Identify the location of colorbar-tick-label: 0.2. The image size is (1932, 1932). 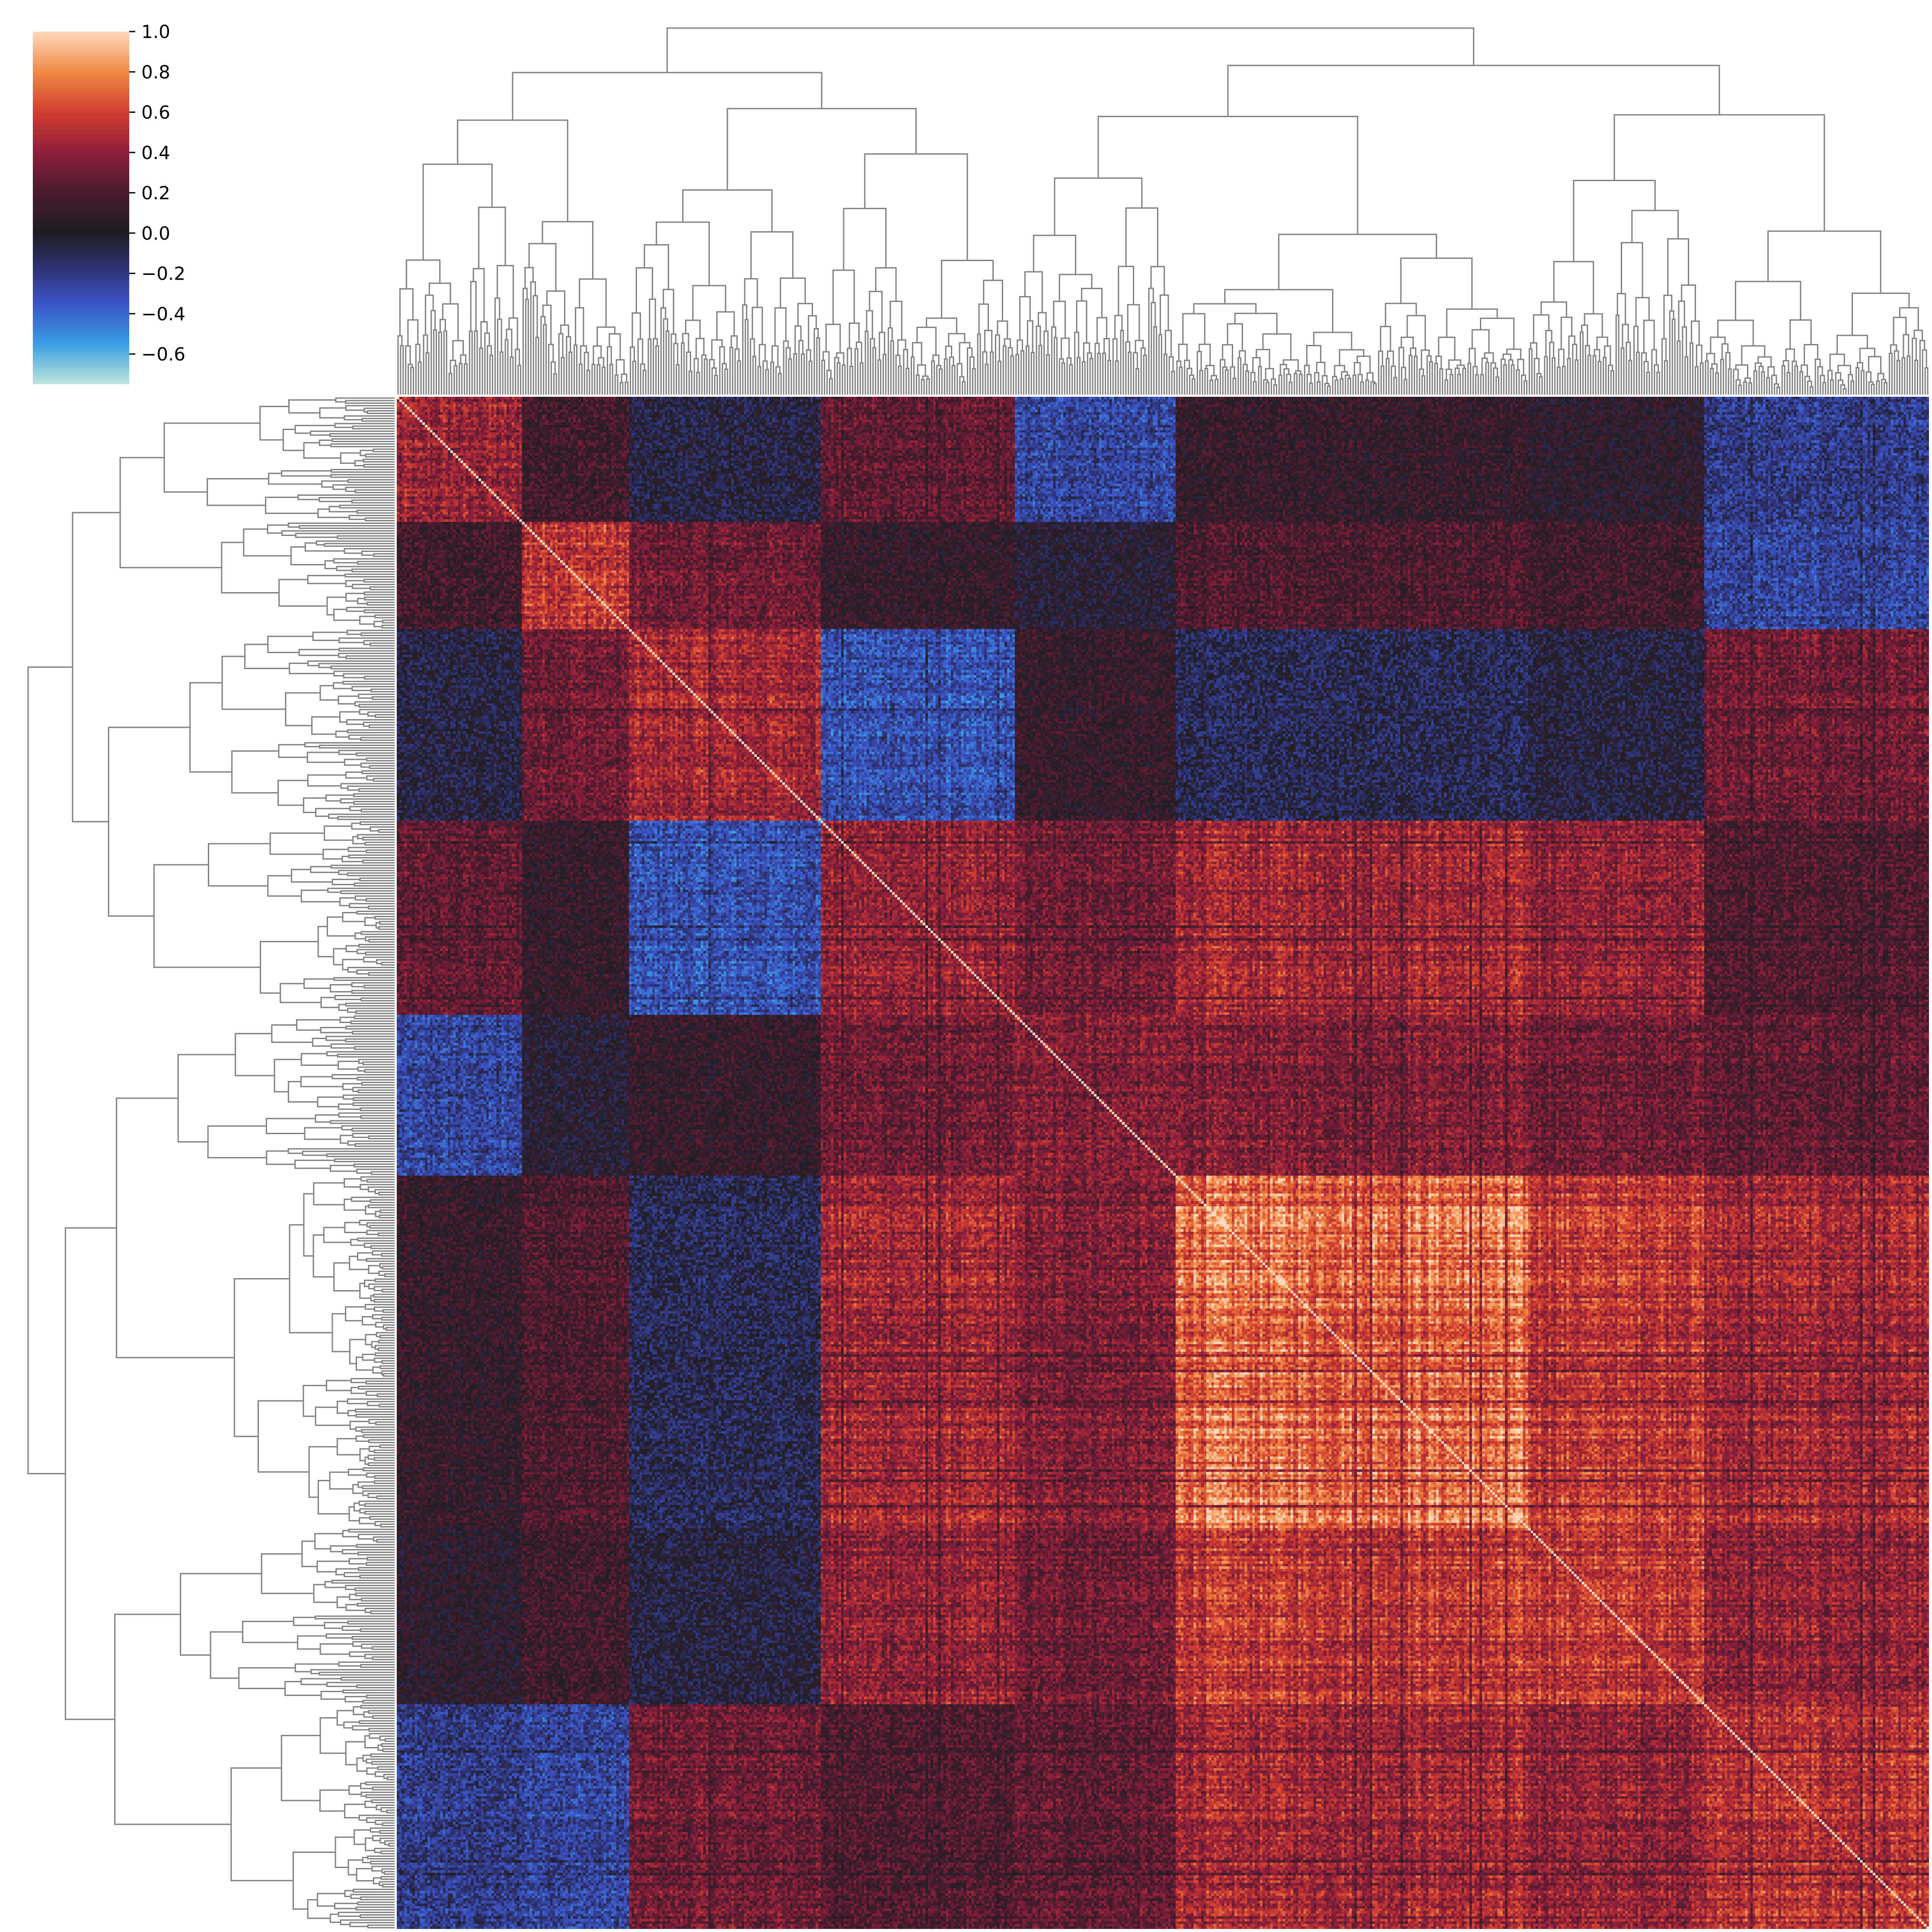
(155, 193).